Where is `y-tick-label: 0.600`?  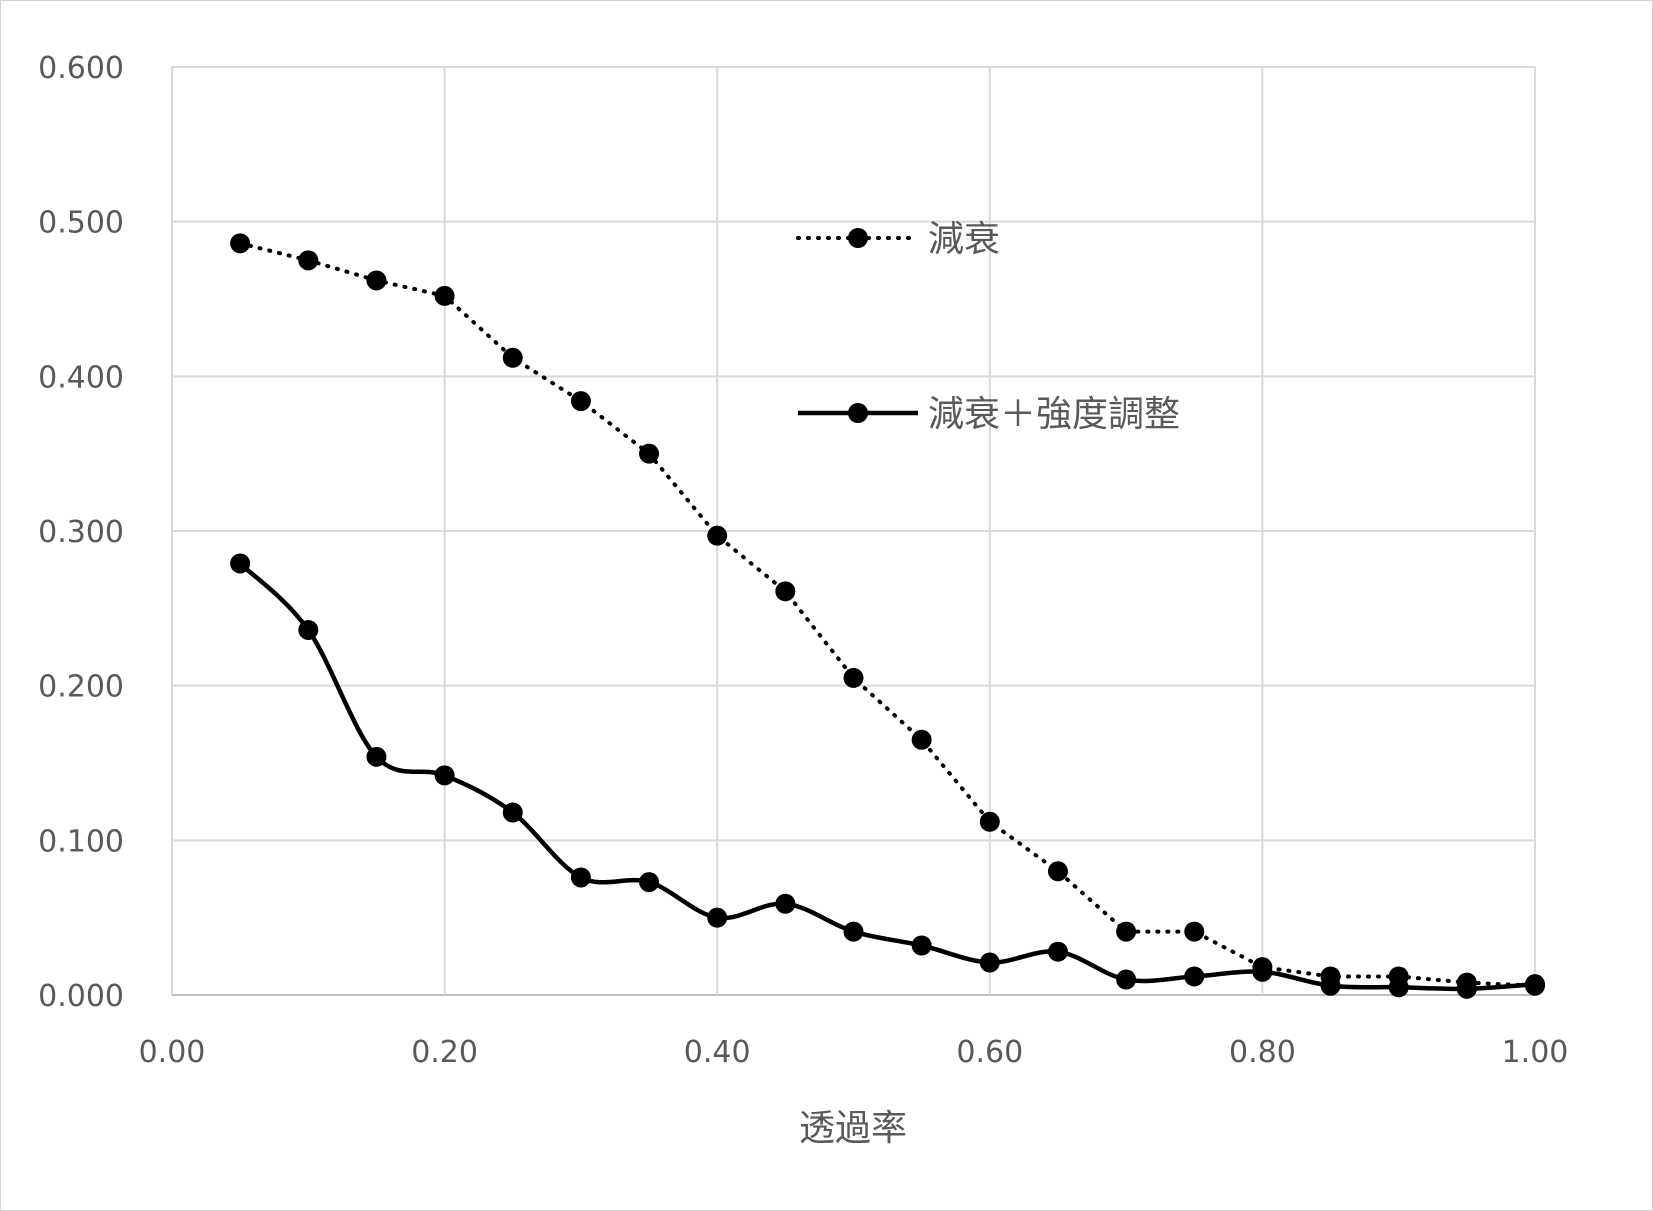
y-tick-label: 0.600 is located at coordinates (81, 68).